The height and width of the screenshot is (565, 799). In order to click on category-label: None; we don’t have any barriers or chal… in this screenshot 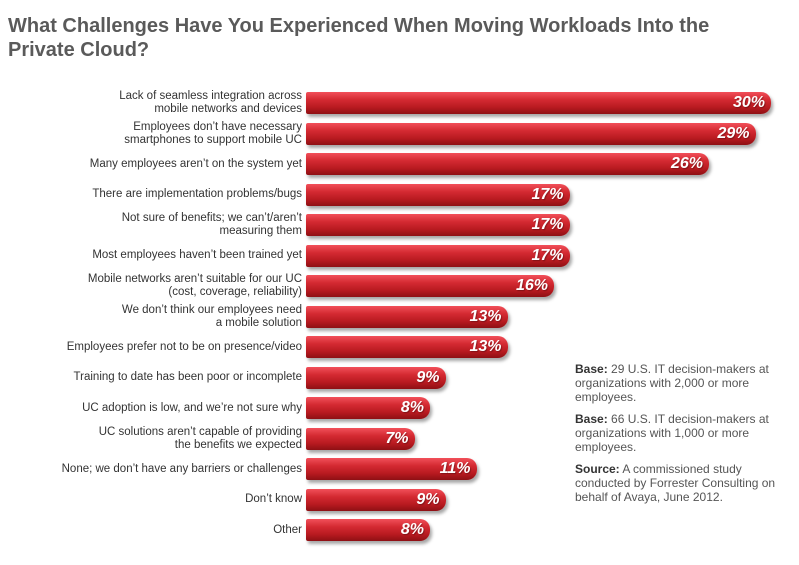, I will do `click(181, 468)`.